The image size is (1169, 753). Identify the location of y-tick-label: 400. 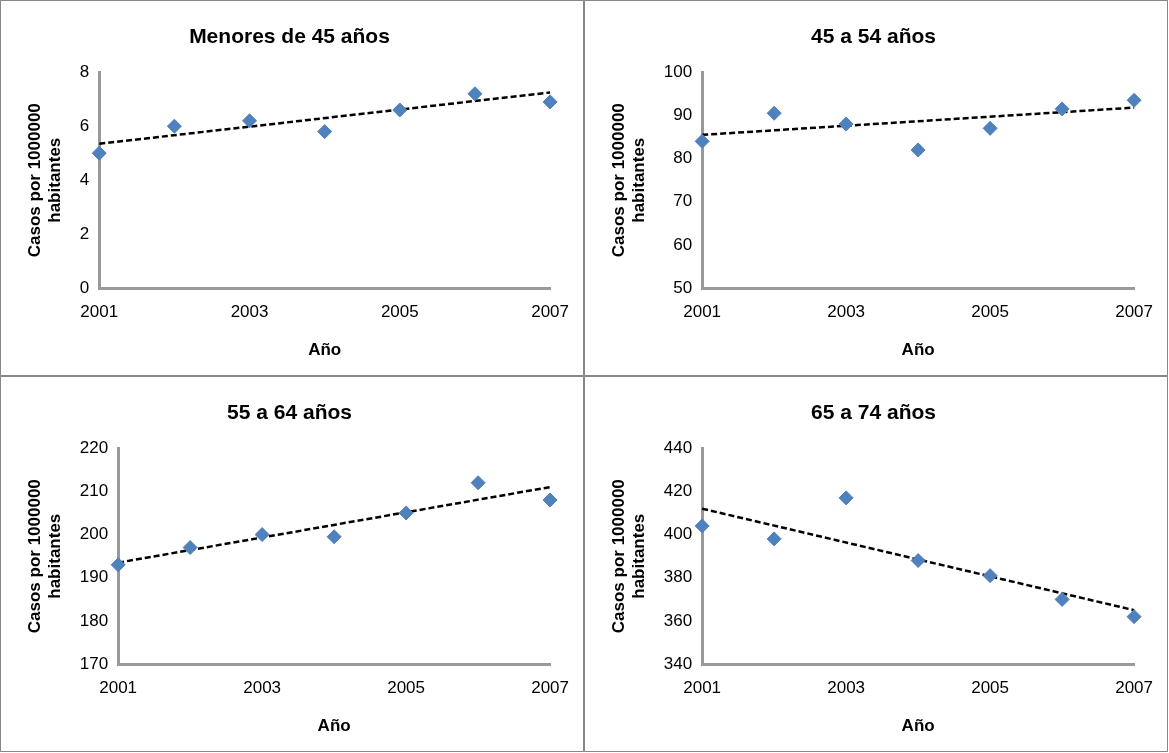
(678, 534).